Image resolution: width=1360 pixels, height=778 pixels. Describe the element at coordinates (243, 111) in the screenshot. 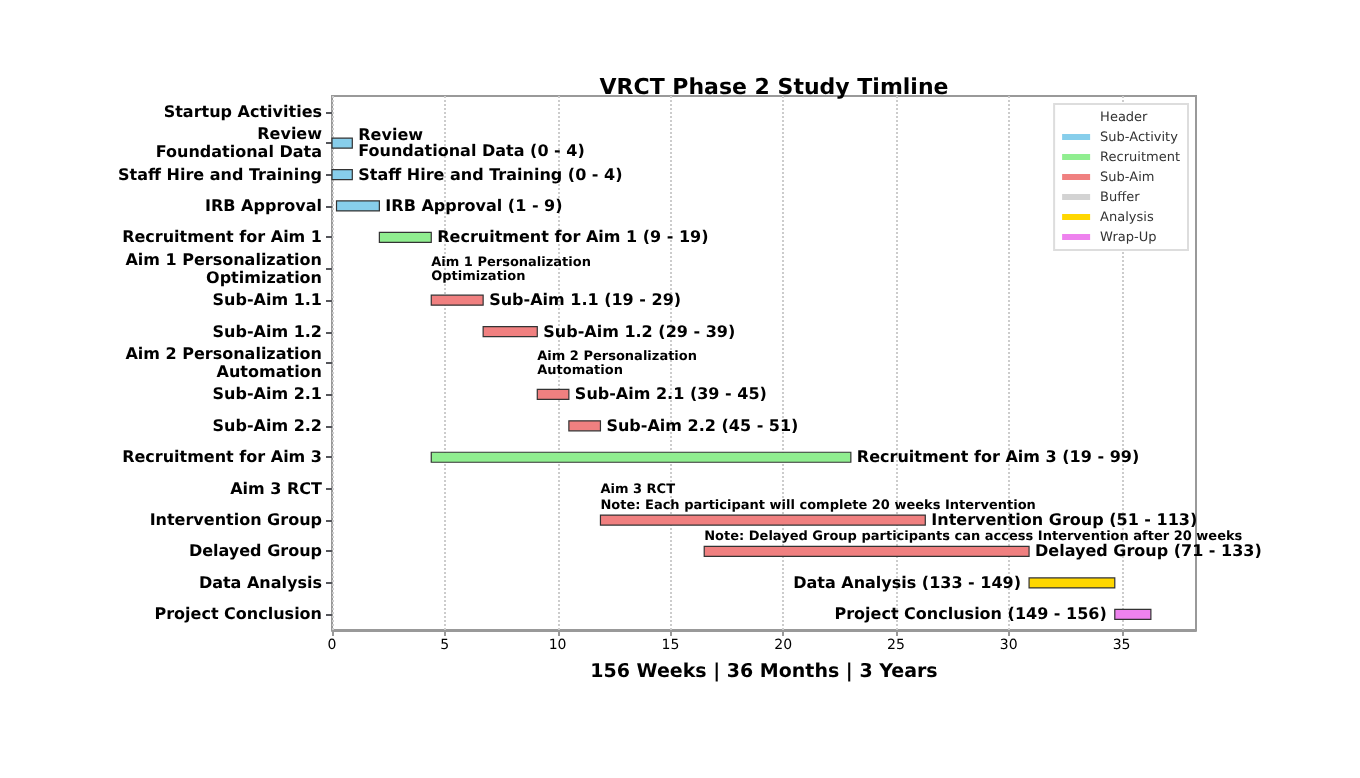

I see `y-tick-label: Startup Activities` at that location.